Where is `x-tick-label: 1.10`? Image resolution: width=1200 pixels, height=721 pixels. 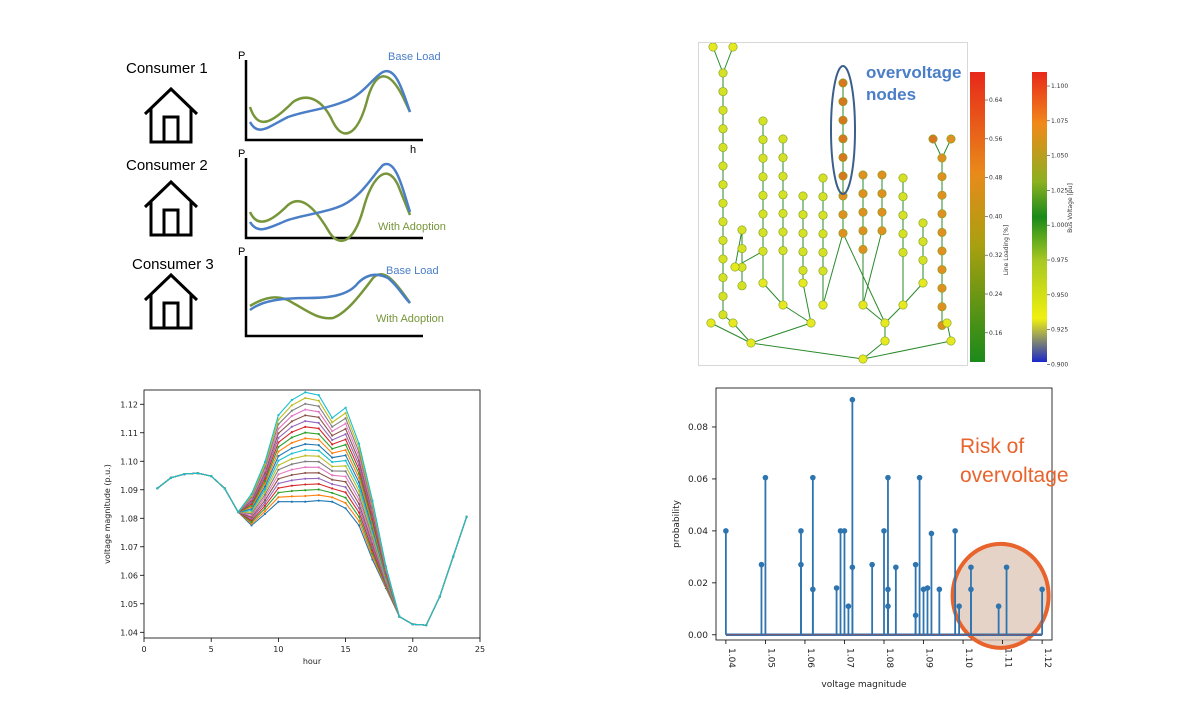 x-tick-label: 1.10 is located at coordinates (968, 658).